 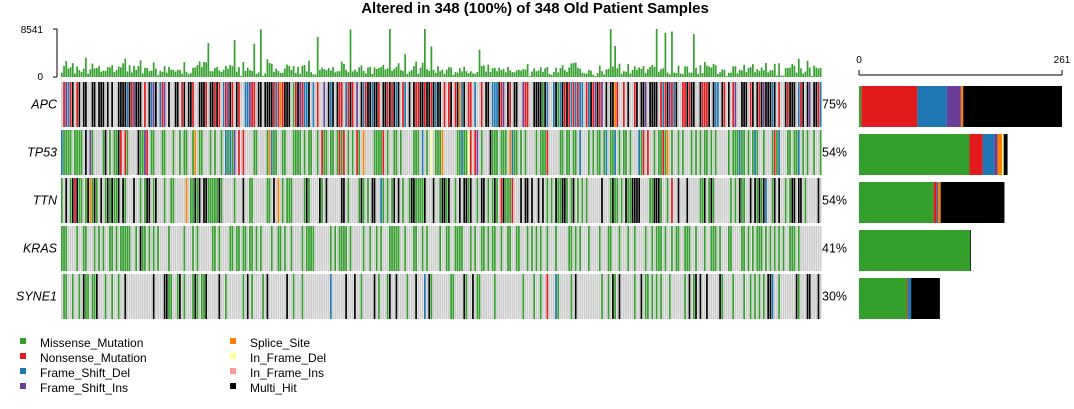 What do you see at coordinates (883, 298) in the screenshot?
I see `gene-bar-segment-syne1-missense-mutation` at bounding box center [883, 298].